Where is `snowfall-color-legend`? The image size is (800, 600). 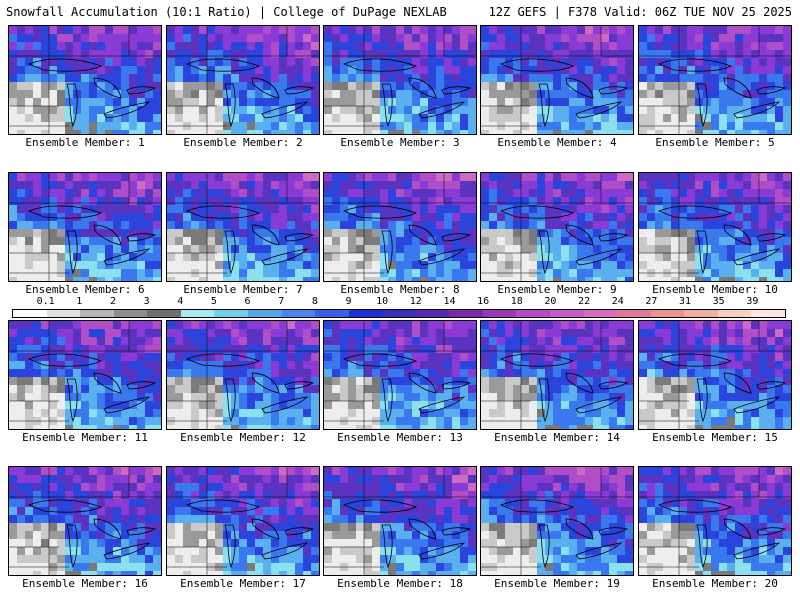
snowfall-color-legend is located at coordinates (399, 313).